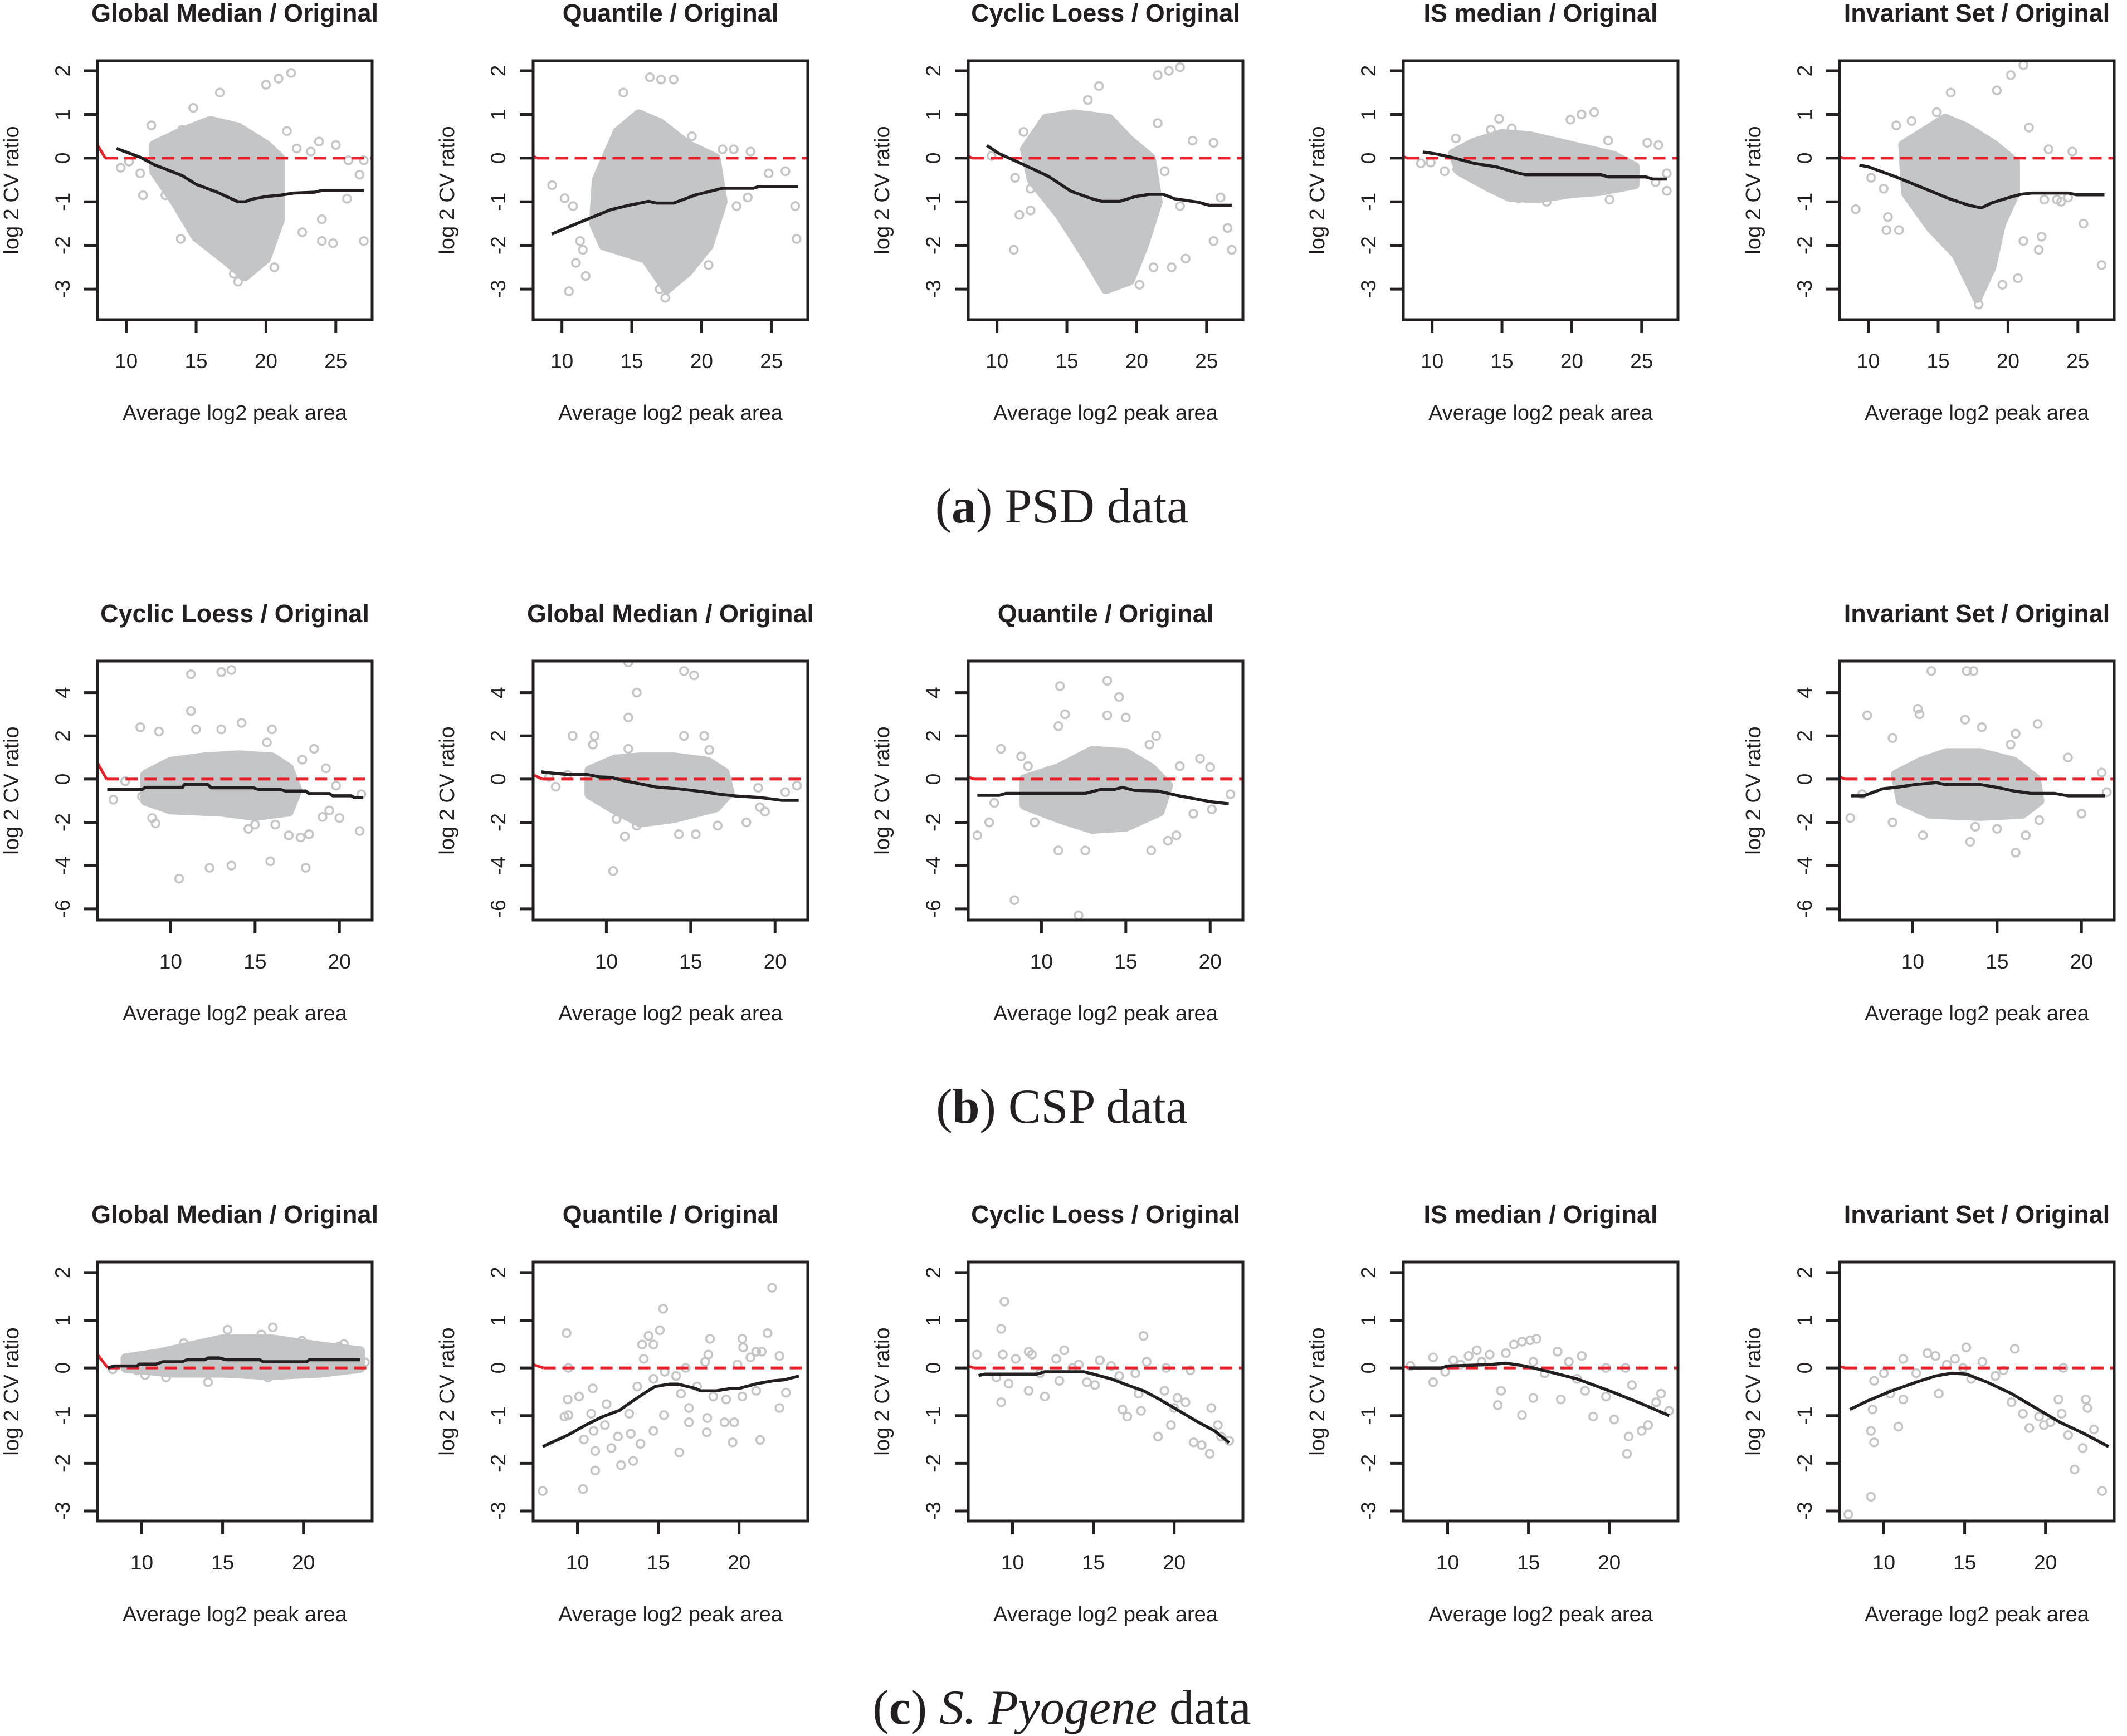 The height and width of the screenshot is (1736, 2127). Describe the element at coordinates (1106, 798) in the screenshot. I see `plot-area` at that location.